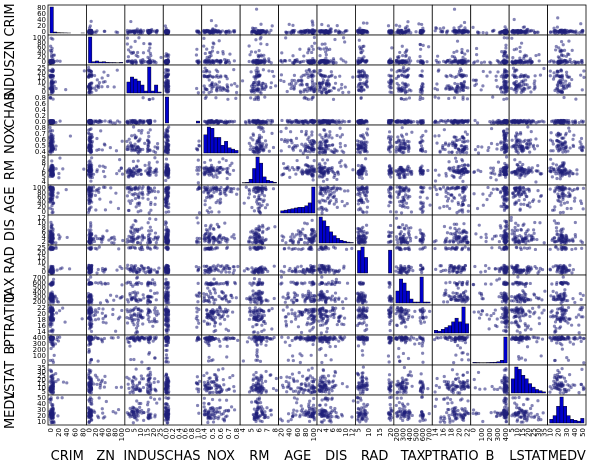 Image resolution: width=590 pixels, height=466 pixels. Describe the element at coordinates (528, 20) in the screenshot. I see `panel-crim-vs-lstat` at that location.